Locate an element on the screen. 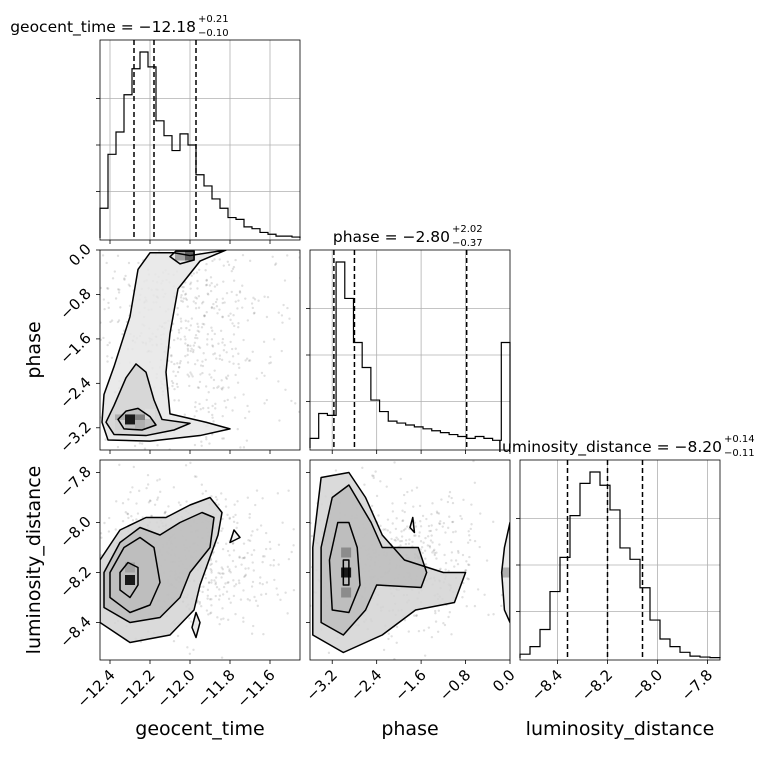  title-luminosity-distance: luminosity_distance = −8.20 is located at coordinates (610, 447).